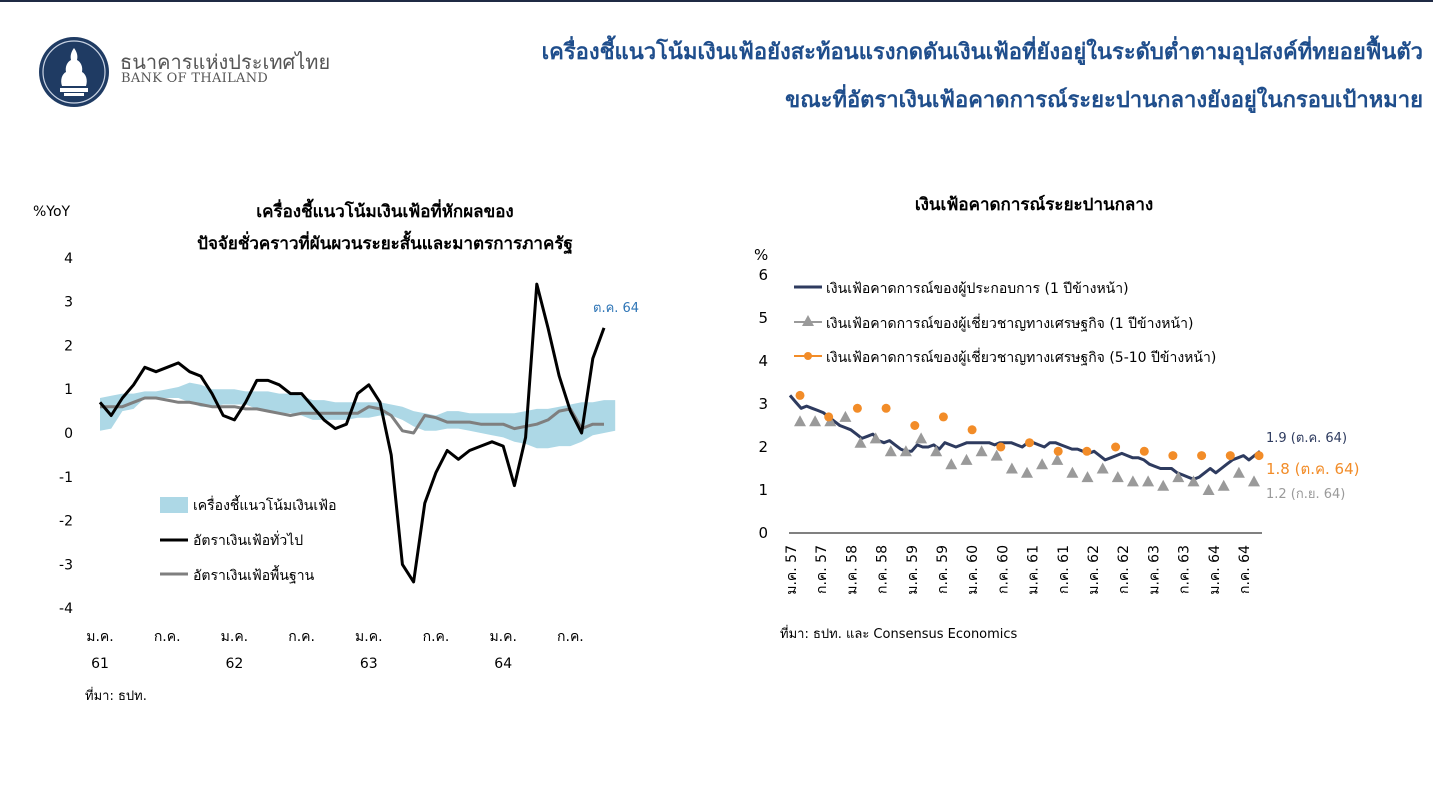  What do you see at coordinates (68, 259) in the screenshot?
I see `chart1-ytick-label: 4` at bounding box center [68, 259].